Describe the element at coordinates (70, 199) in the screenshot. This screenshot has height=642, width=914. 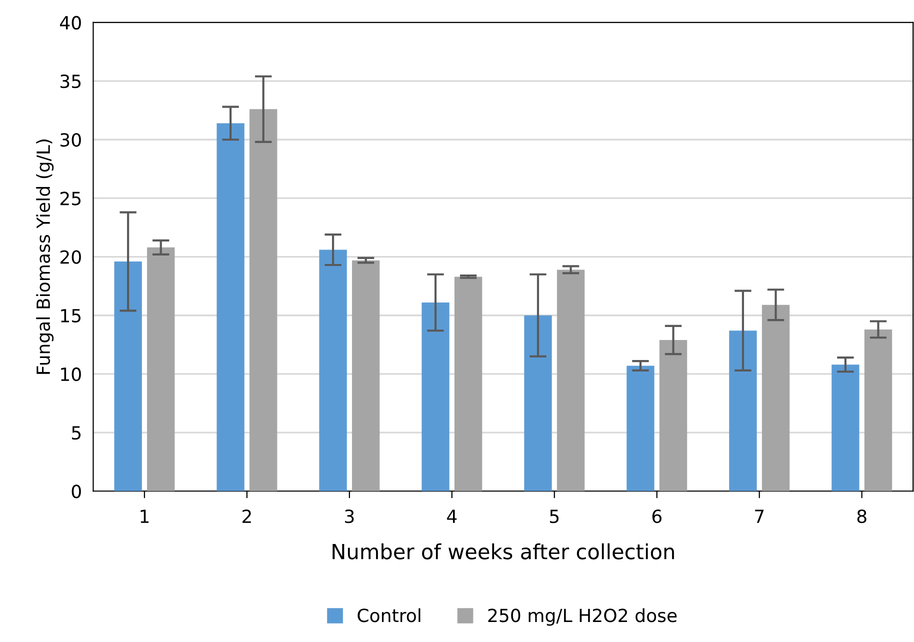
I see `y-tick-label: 25` at that location.